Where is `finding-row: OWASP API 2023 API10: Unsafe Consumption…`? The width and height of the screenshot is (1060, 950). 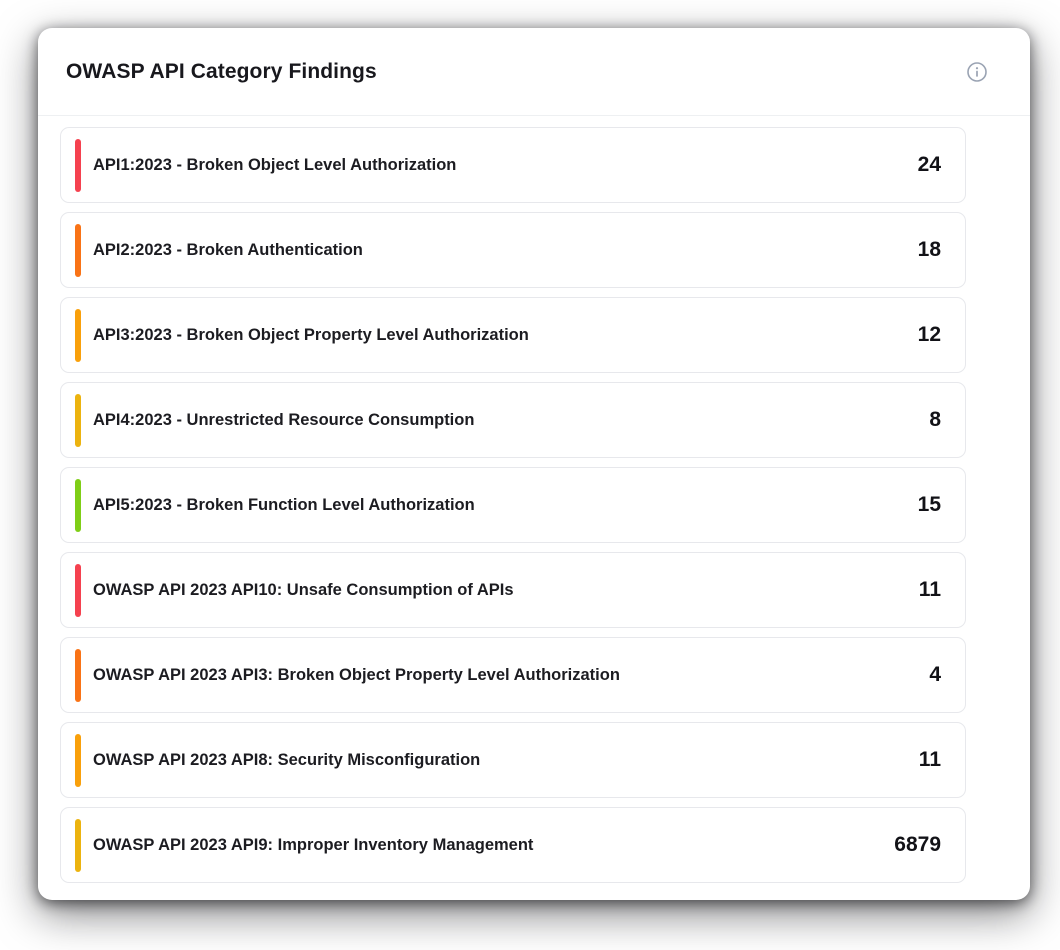 finding-row: OWASP API 2023 API10: Unsafe Consumption… is located at coordinates (513, 590).